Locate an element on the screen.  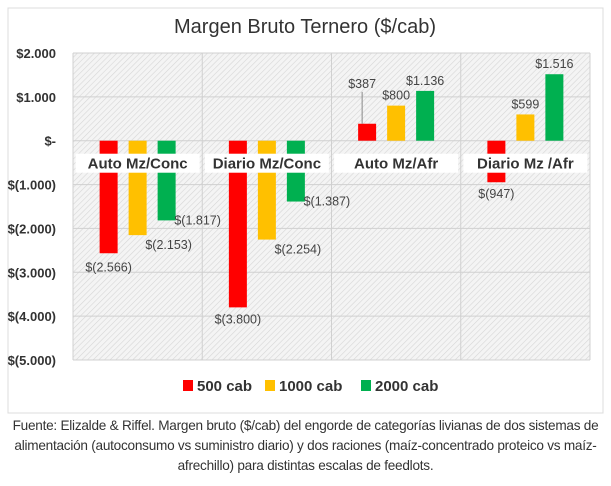
category-label: Diario Mz/Conc is located at coordinates (267, 164).